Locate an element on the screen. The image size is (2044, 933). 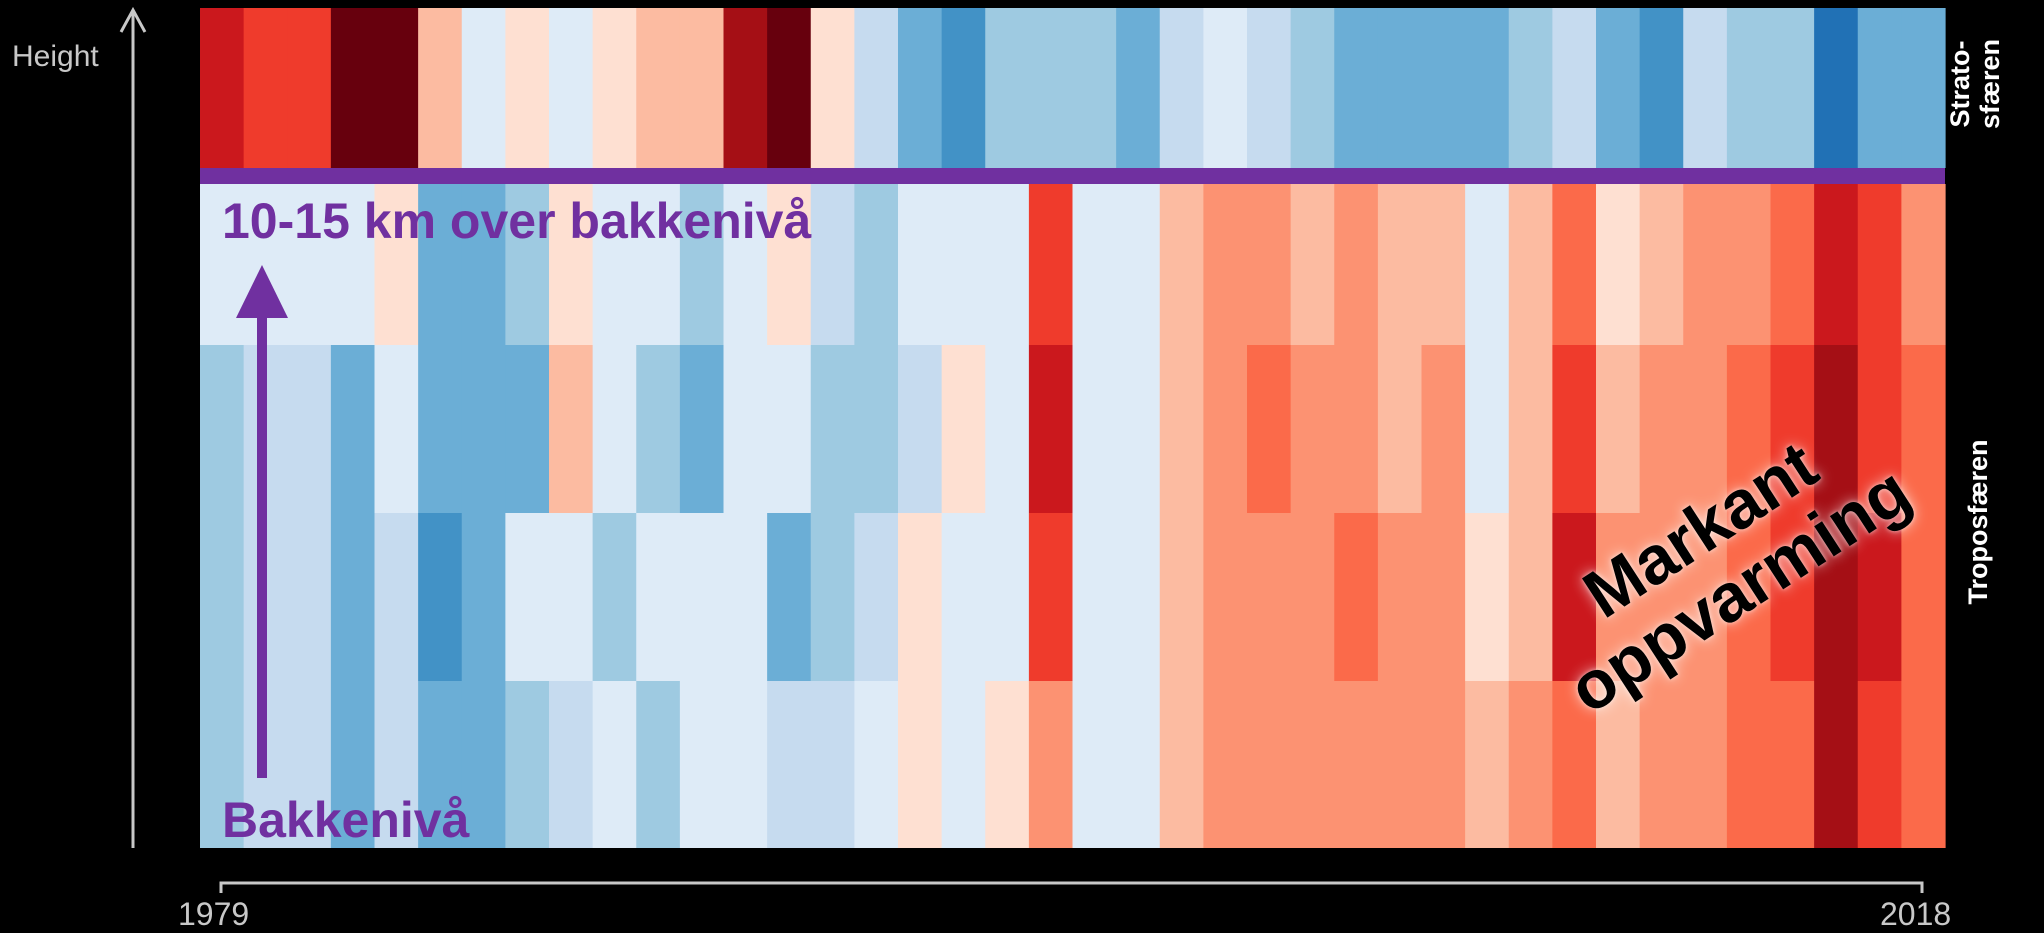
heatmap-cell-r2-c16 is located at coordinates (920, 429).